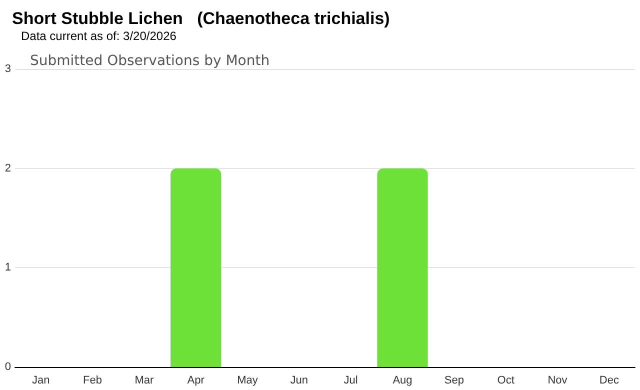  Describe the element at coordinates (7, 168) in the screenshot. I see `y-tick-label: 2` at that location.